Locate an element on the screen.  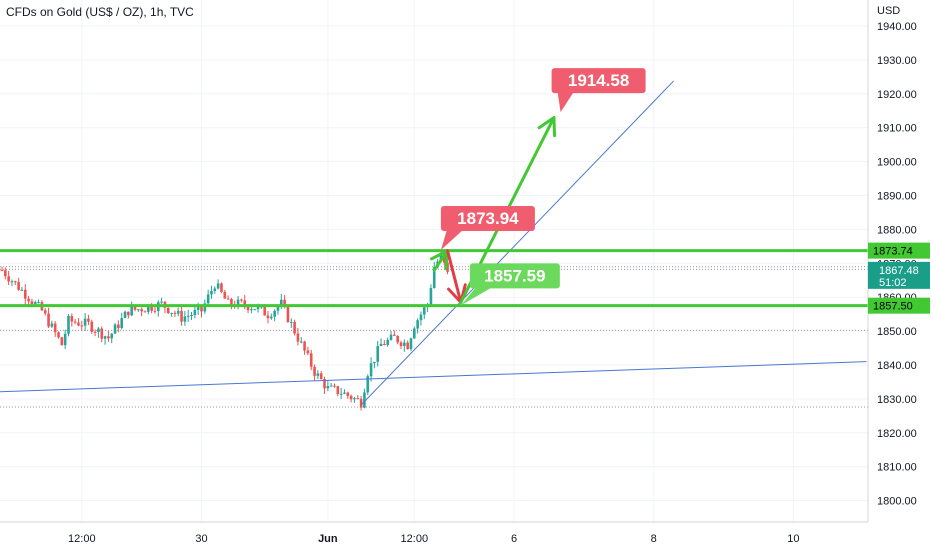
arrow-line is located at coordinates (454, 276).